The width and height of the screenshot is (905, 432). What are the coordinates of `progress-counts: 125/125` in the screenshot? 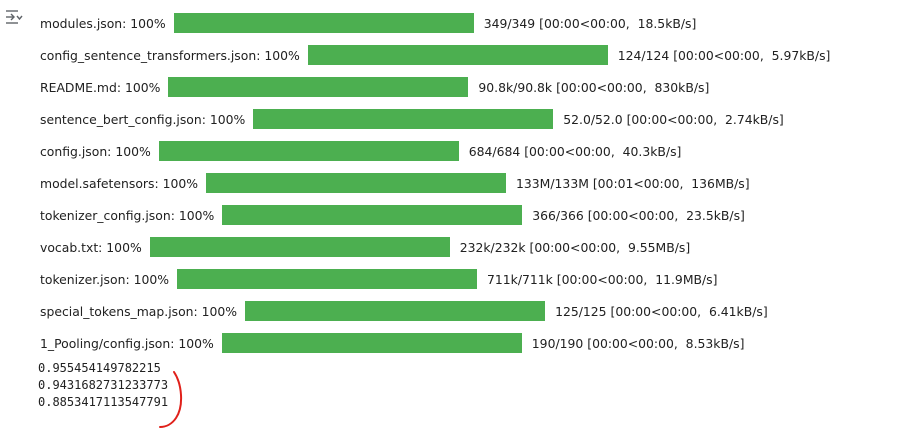 It's located at (581, 311).